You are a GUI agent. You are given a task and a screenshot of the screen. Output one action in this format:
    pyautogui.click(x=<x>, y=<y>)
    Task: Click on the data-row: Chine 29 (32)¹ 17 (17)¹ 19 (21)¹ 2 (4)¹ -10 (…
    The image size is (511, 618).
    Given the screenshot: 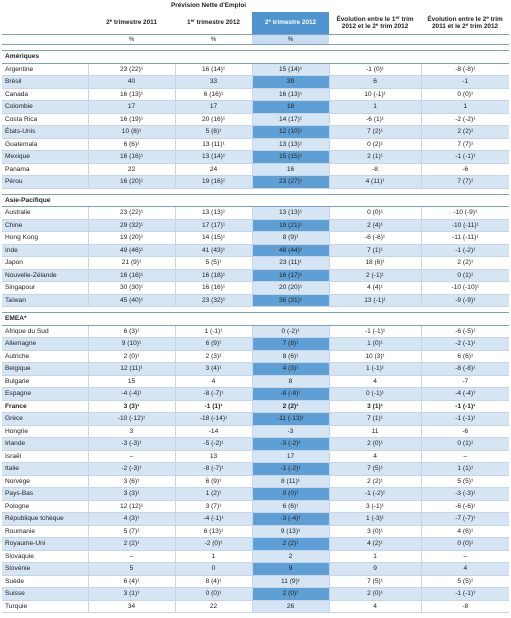 What is the action you would take?
    pyautogui.click(x=256, y=225)
    